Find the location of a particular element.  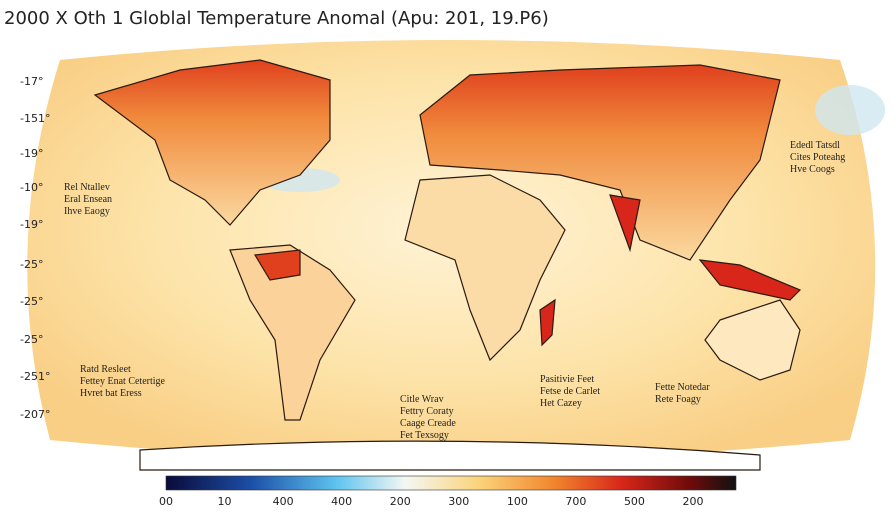

annotation: Caage Creade is located at coordinates (428, 423).